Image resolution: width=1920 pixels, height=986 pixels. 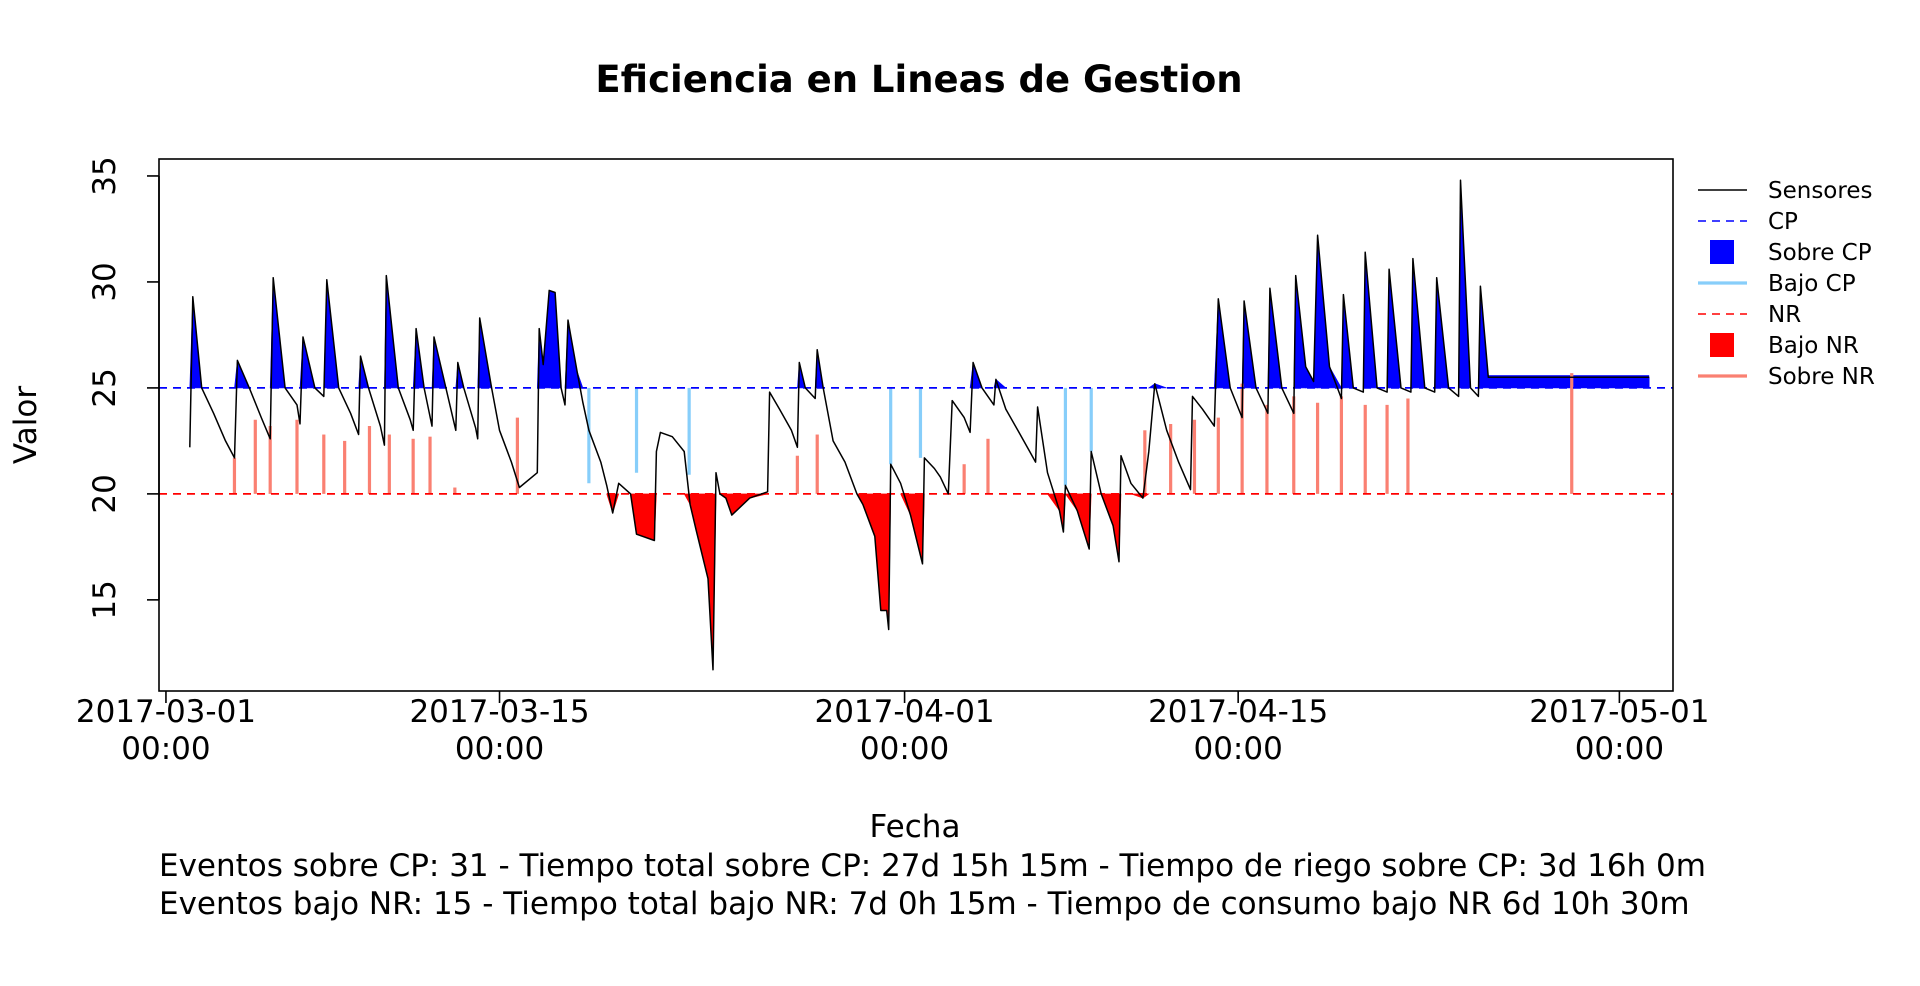 I want to click on x-tick-label: 2017-04-01, so click(x=904, y=712).